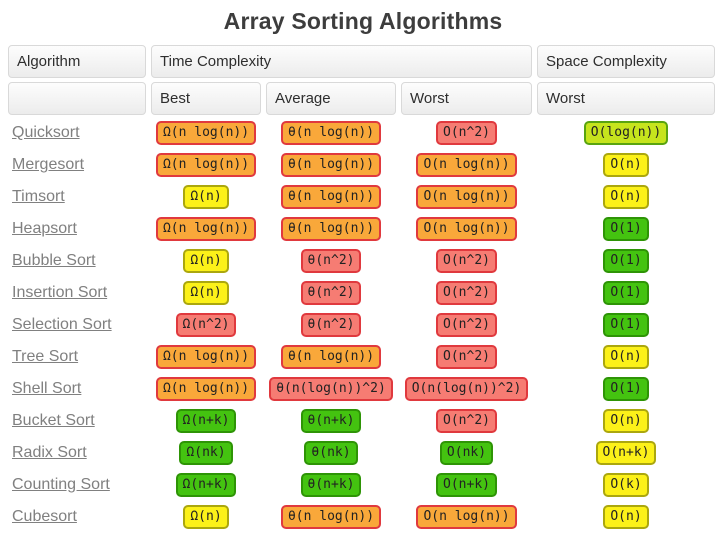 The width and height of the screenshot is (726, 557). Describe the element at coordinates (626, 485) in the screenshot. I see `space-complexity-badge: O(k)` at that location.